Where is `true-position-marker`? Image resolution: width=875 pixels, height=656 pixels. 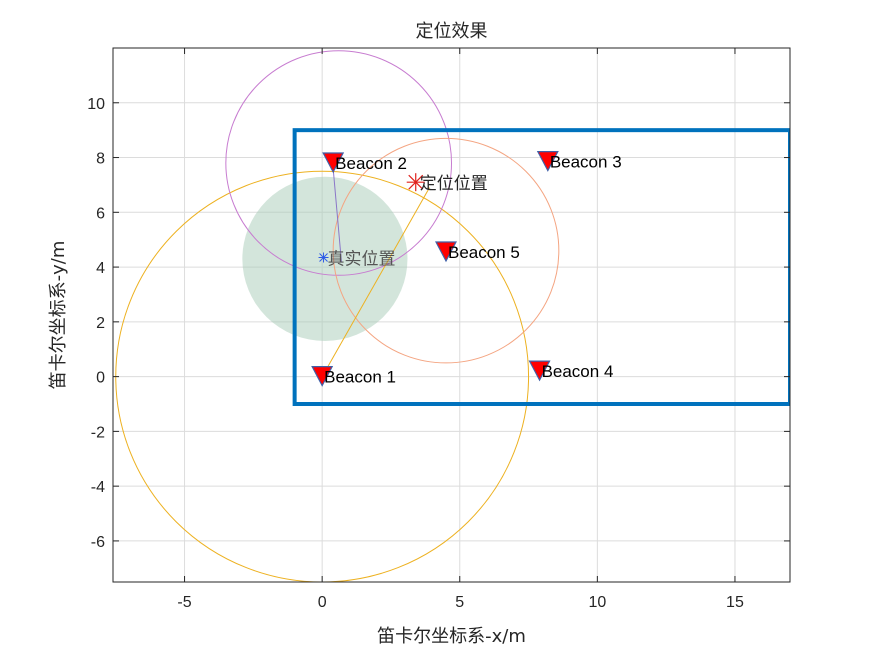 true-position-marker is located at coordinates (323, 257).